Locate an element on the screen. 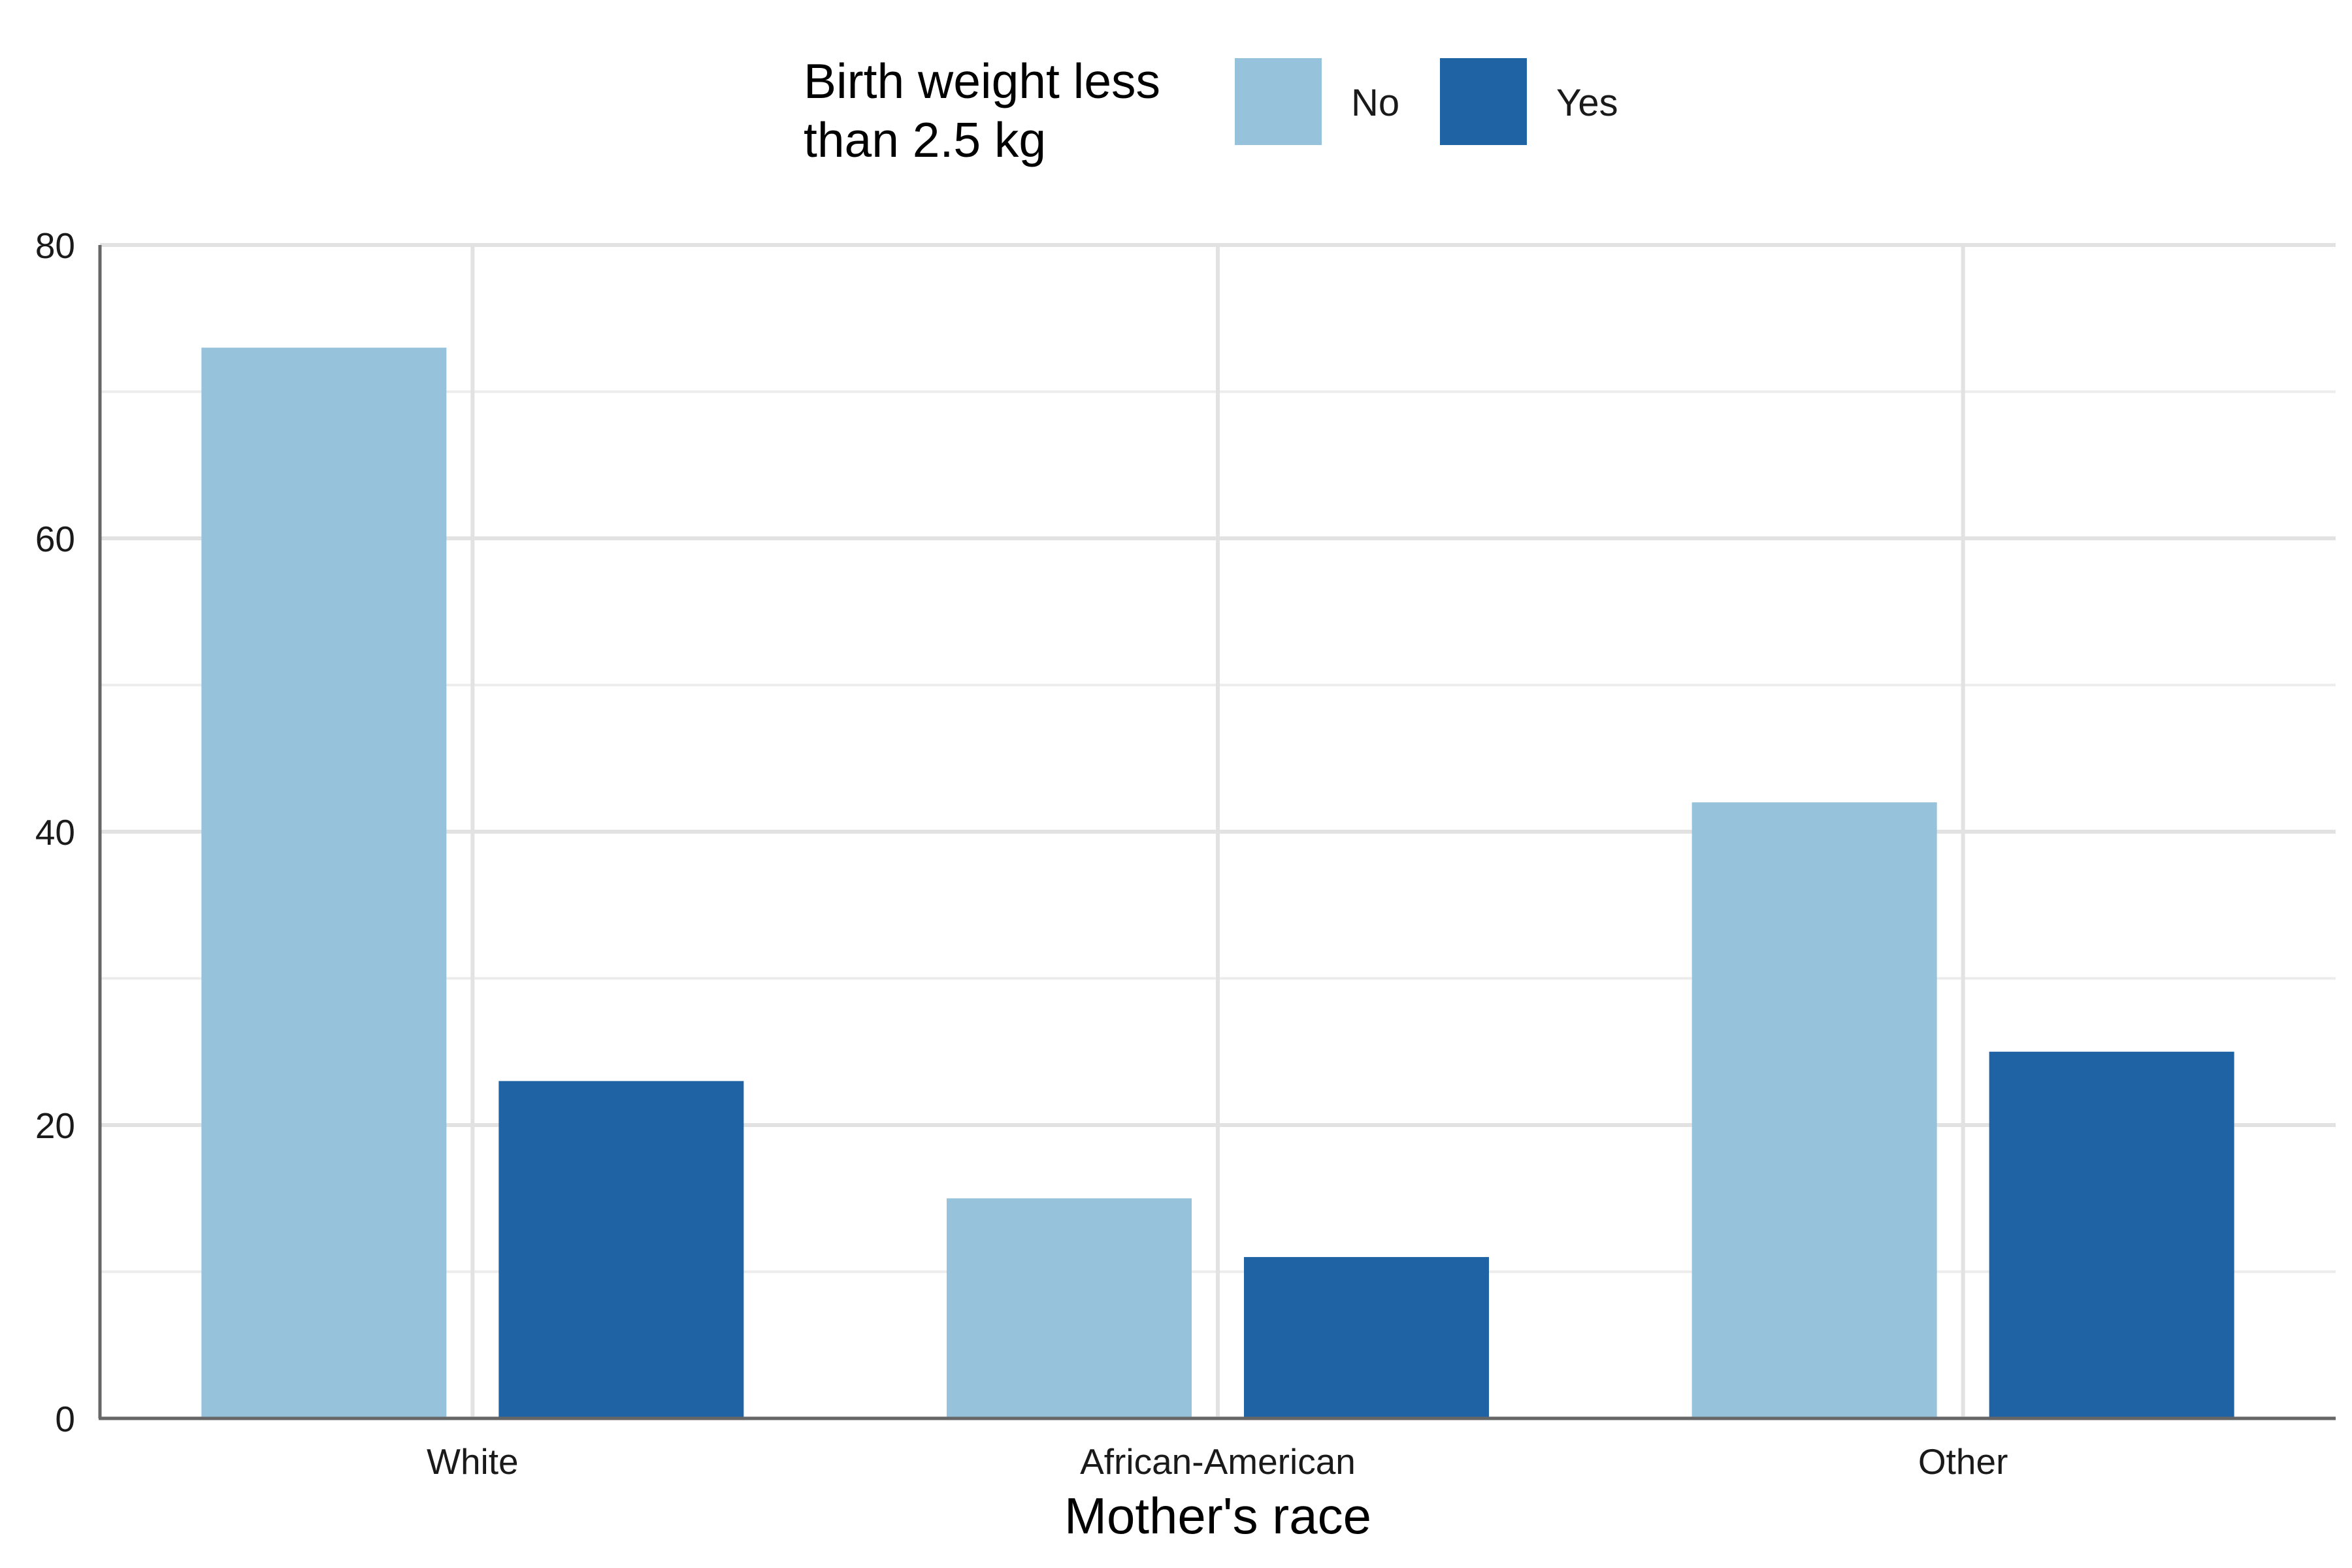 The width and height of the screenshot is (2352, 1568). legend-title: Birth weight less than 2.5 kg is located at coordinates (989, 110).